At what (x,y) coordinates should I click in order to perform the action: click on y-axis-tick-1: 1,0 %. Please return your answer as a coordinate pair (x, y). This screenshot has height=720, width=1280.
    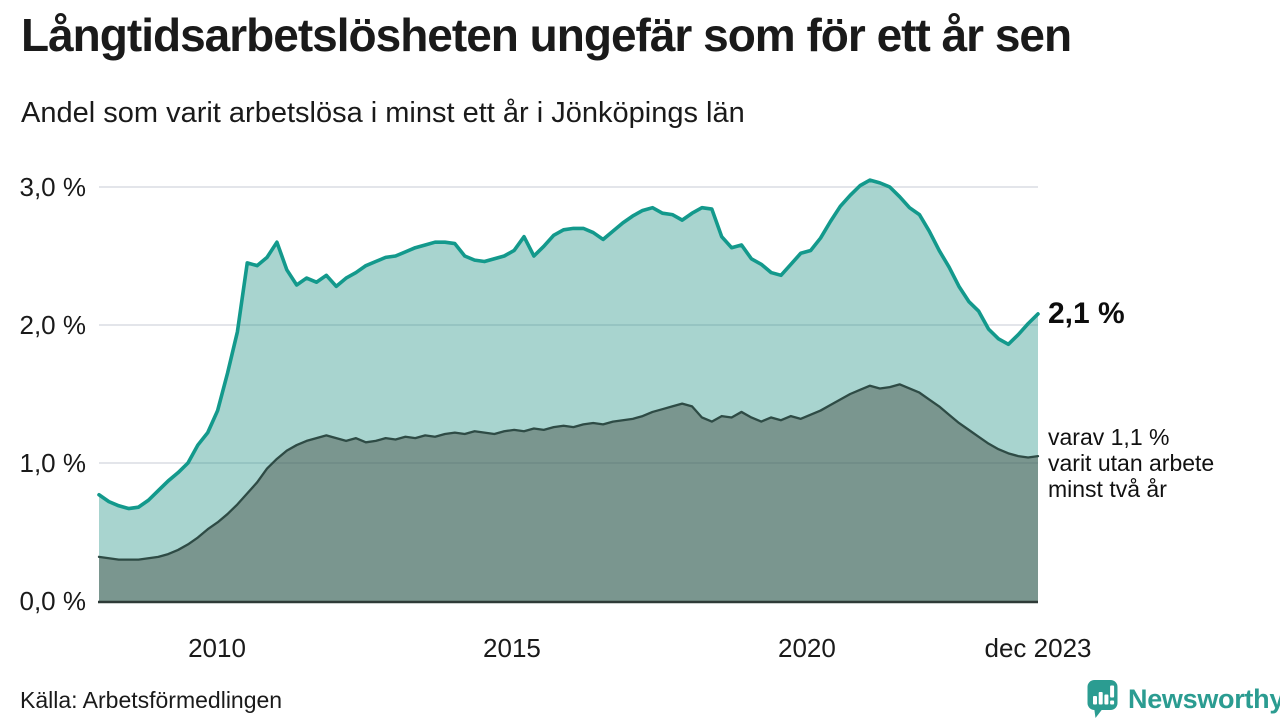
    Looking at the image, I should click on (53, 463).